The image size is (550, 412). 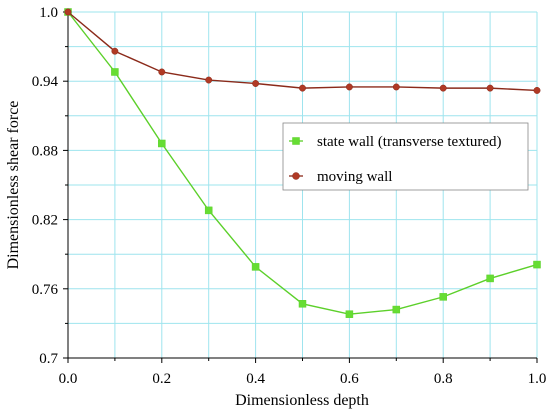 I want to click on x-tick-label: 1.0, so click(x=537, y=379).